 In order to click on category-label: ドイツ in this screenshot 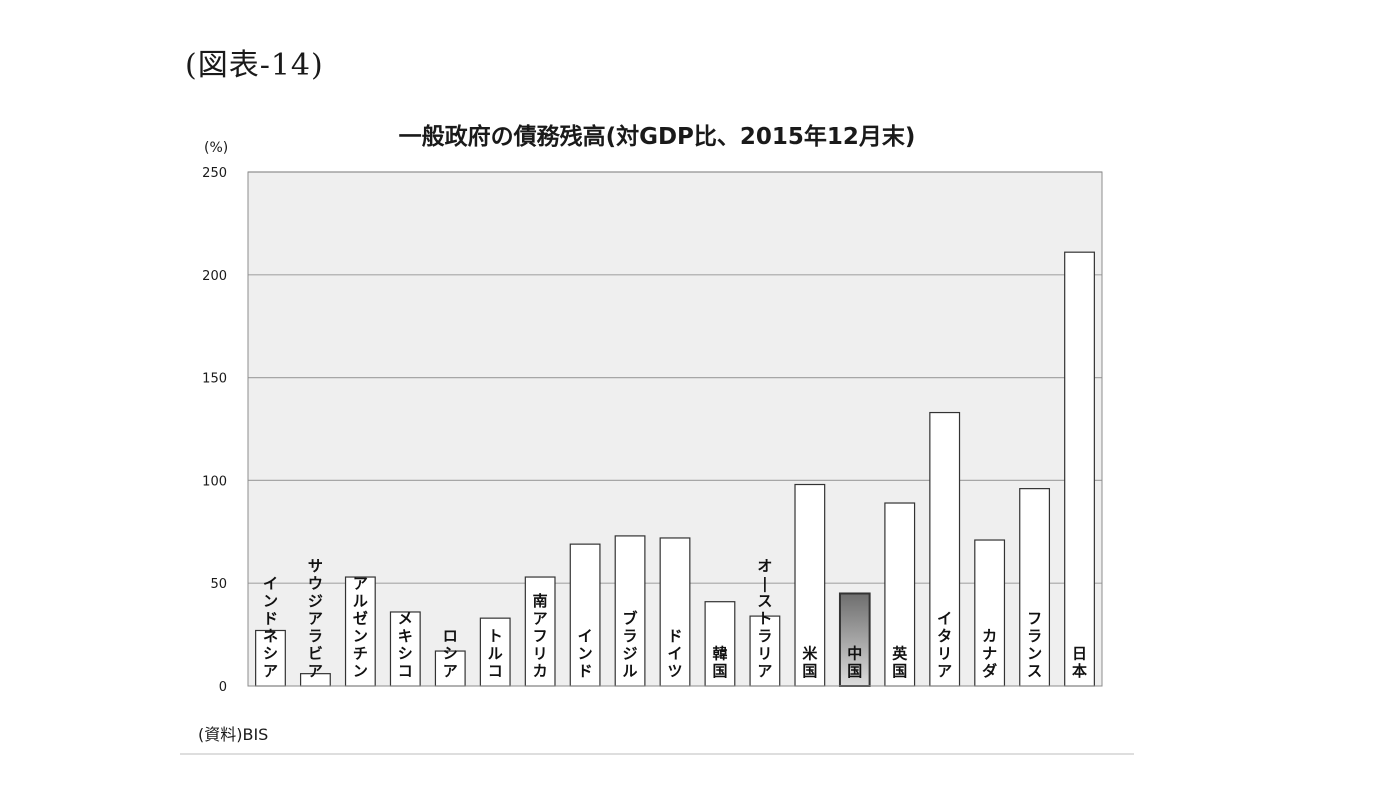, I will do `click(674, 653)`.